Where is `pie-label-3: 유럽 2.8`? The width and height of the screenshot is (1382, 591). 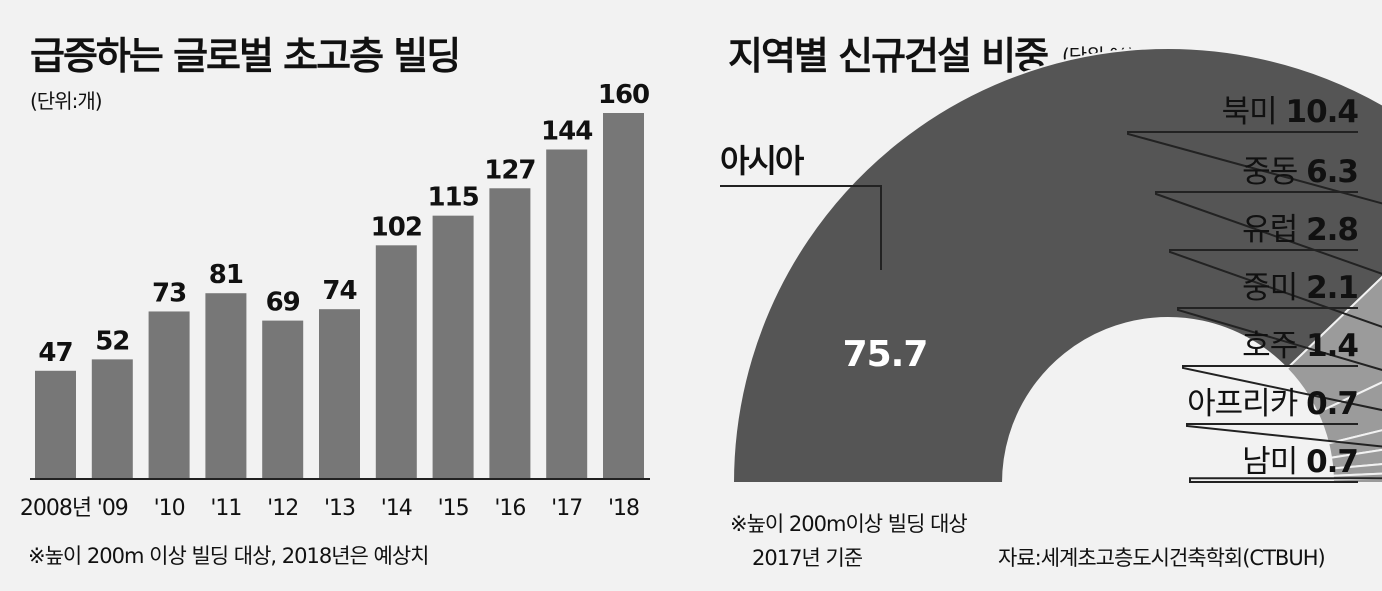 pie-label-3: 유럽 2.8 is located at coordinates (1300, 230).